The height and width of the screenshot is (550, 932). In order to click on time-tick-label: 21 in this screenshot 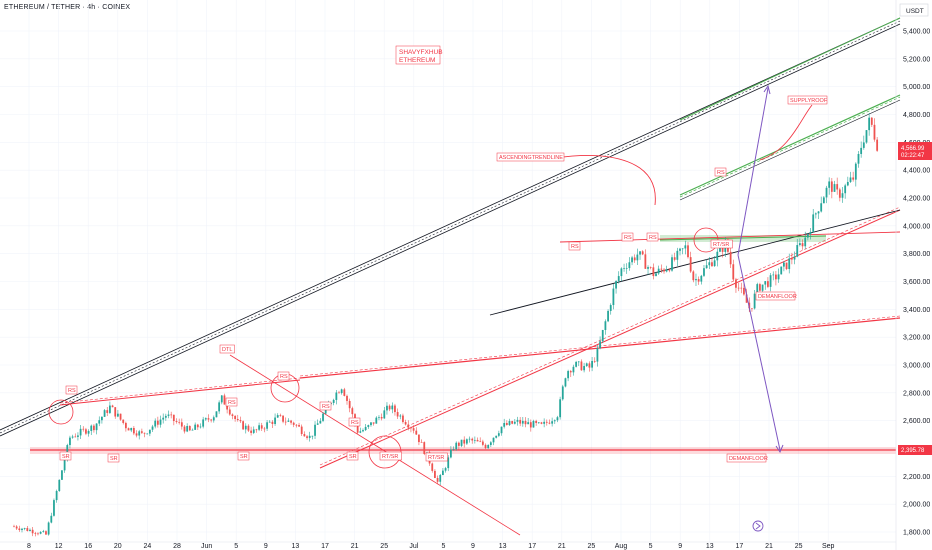, I will do `click(562, 546)`.